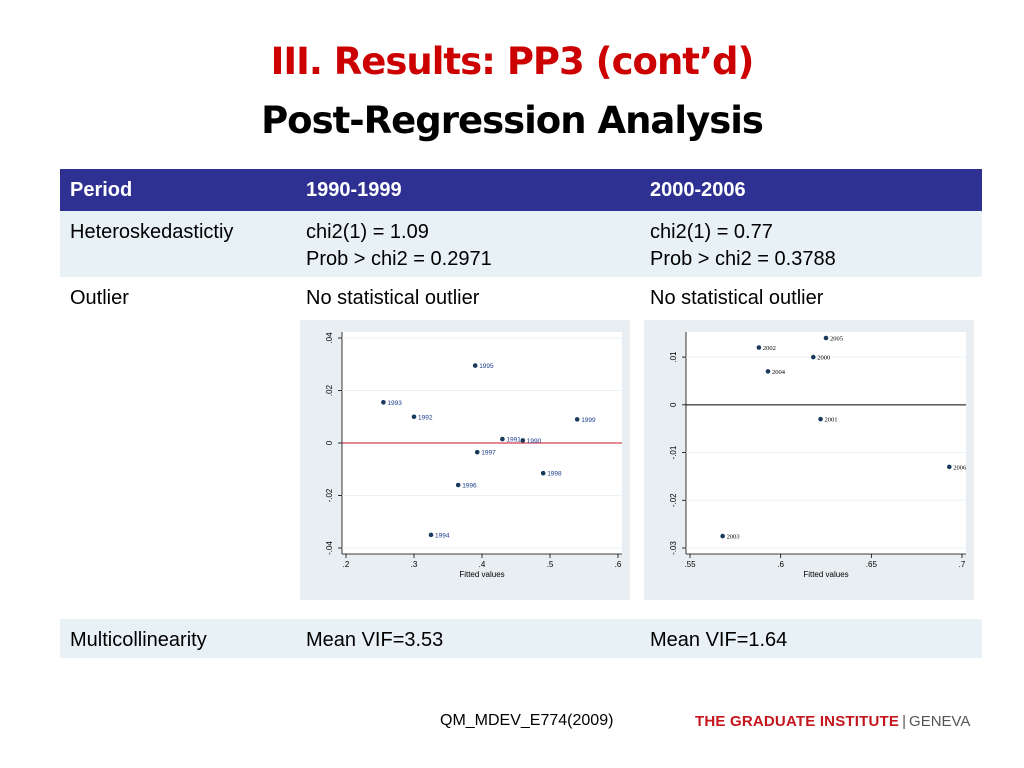 The height and width of the screenshot is (768, 1024). I want to click on point-label: 1997, so click(488, 452).